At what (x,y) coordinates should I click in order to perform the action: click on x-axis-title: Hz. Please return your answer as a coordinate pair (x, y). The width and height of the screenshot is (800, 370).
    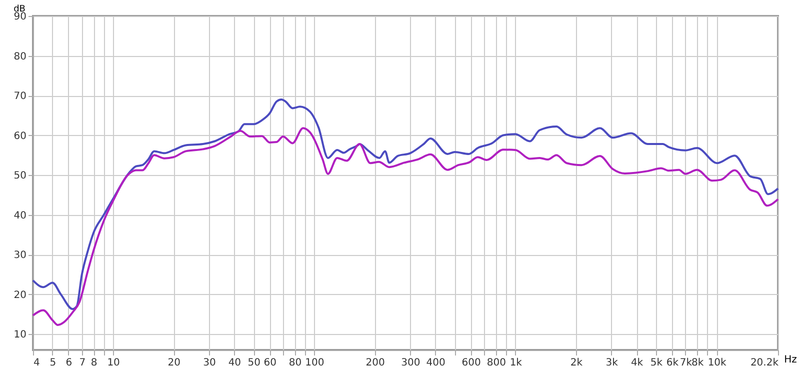
    Looking at the image, I should click on (790, 360).